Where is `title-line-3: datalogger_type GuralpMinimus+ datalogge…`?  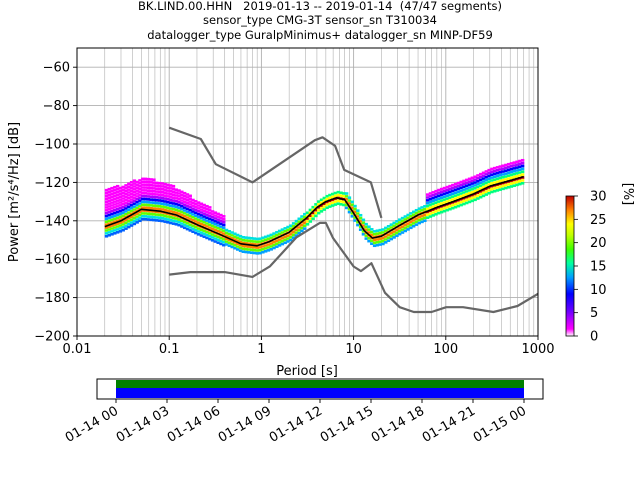
title-line-3: datalogger_type GuralpMinimus+ datalogge… is located at coordinates (320, 35).